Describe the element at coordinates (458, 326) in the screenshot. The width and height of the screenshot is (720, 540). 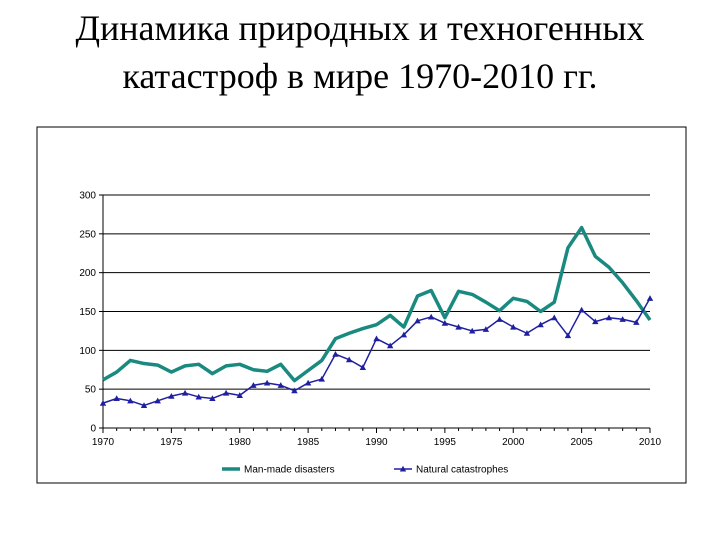
I see `series-2-point-1996` at that location.